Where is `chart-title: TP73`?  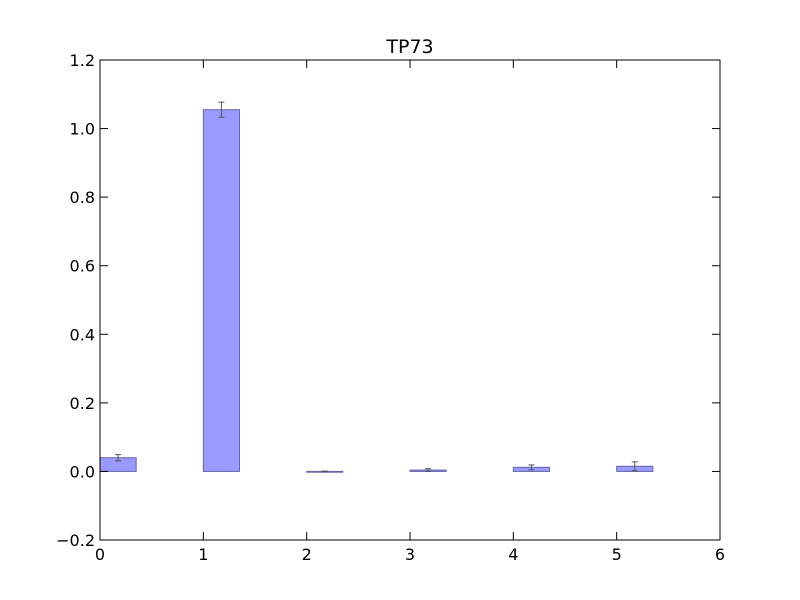 chart-title: TP73 is located at coordinates (409, 47).